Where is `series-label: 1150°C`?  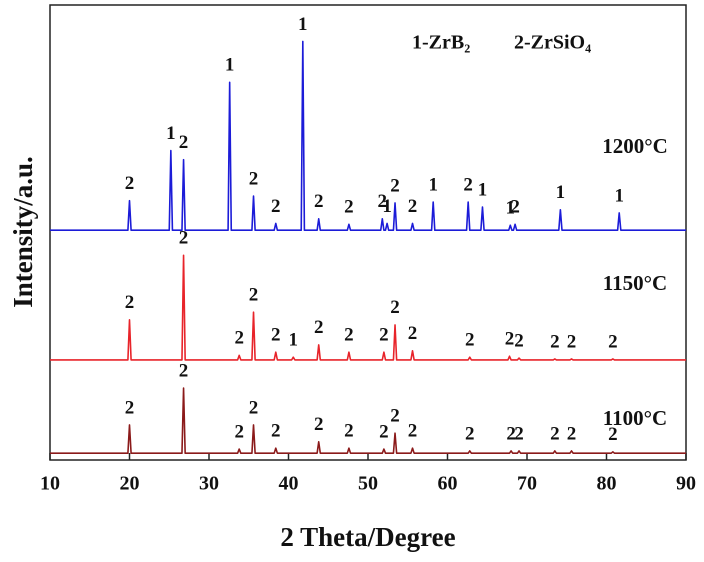
series-label: 1150°C is located at coordinates (635, 283).